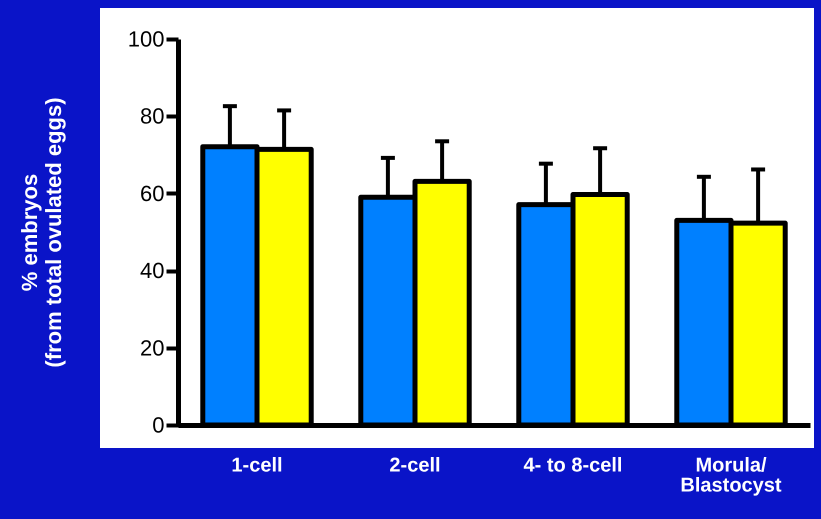 The height and width of the screenshot is (519, 821). Describe the element at coordinates (257, 465) in the screenshot. I see `x-tick-label: 1-cell` at that location.